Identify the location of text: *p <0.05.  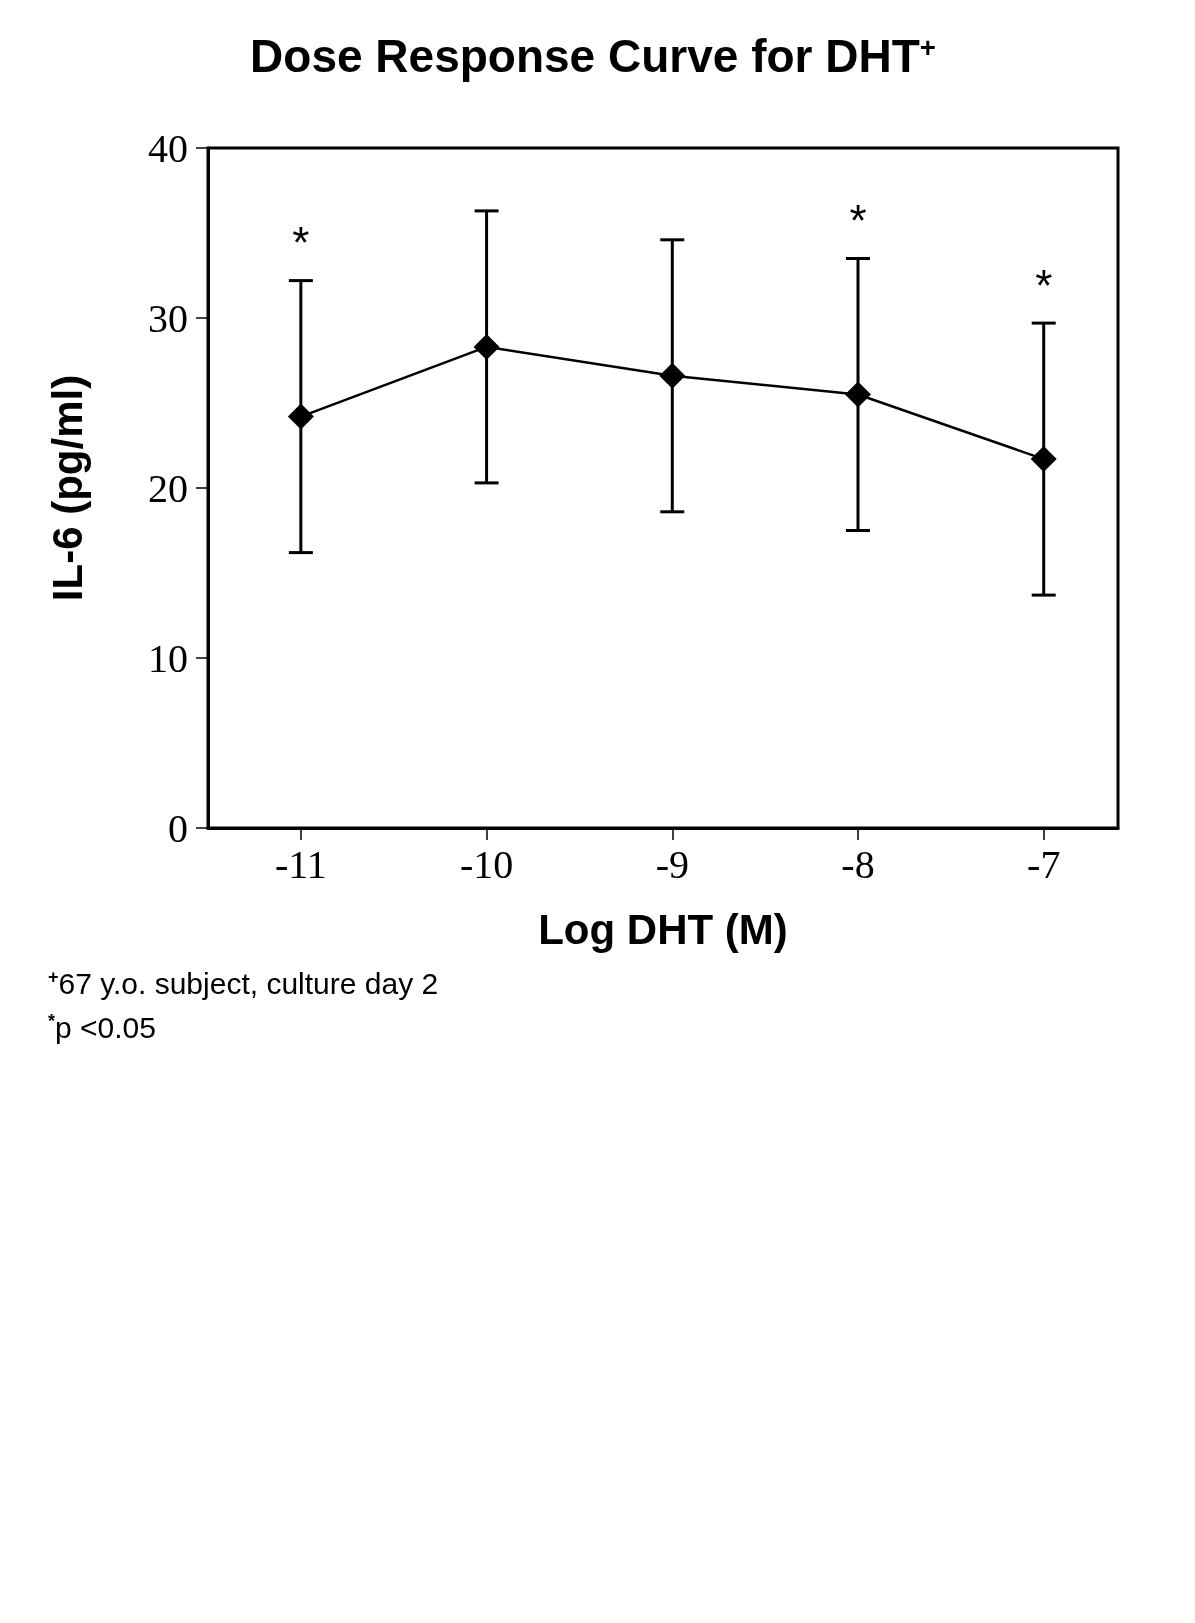
(102, 1027).